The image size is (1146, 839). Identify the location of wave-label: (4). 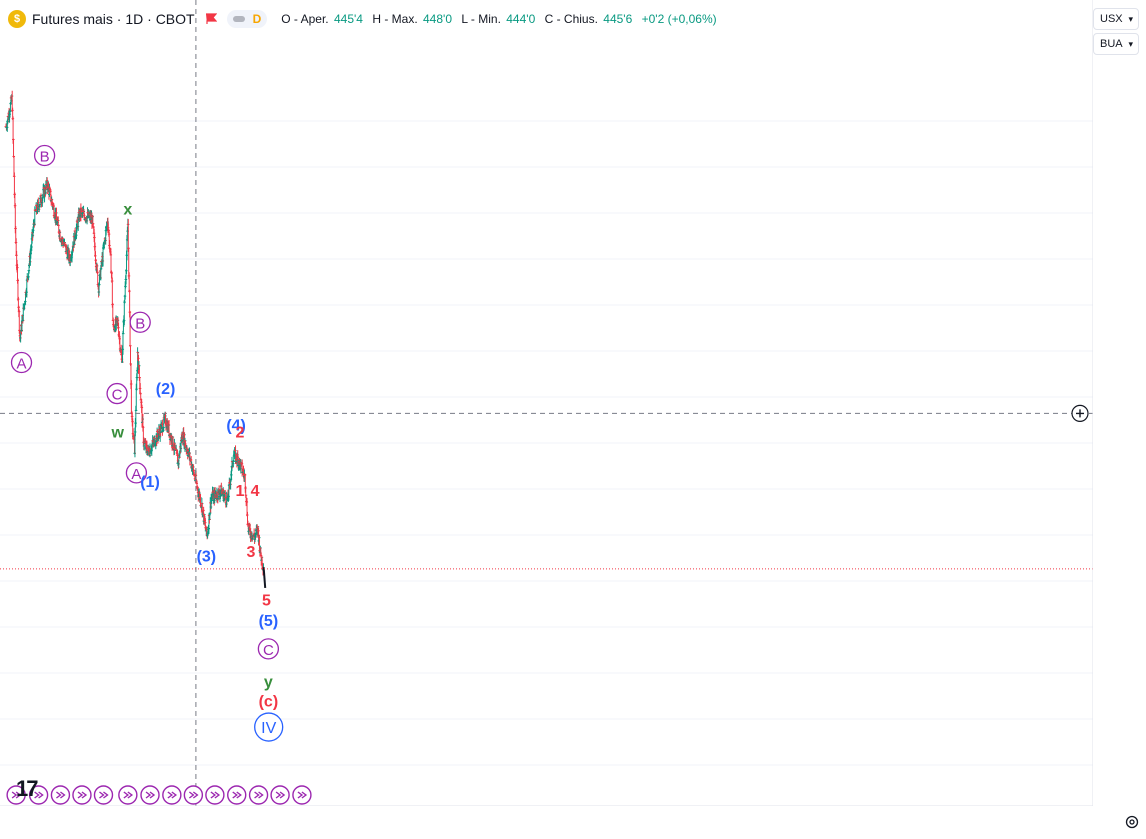
(236, 426).